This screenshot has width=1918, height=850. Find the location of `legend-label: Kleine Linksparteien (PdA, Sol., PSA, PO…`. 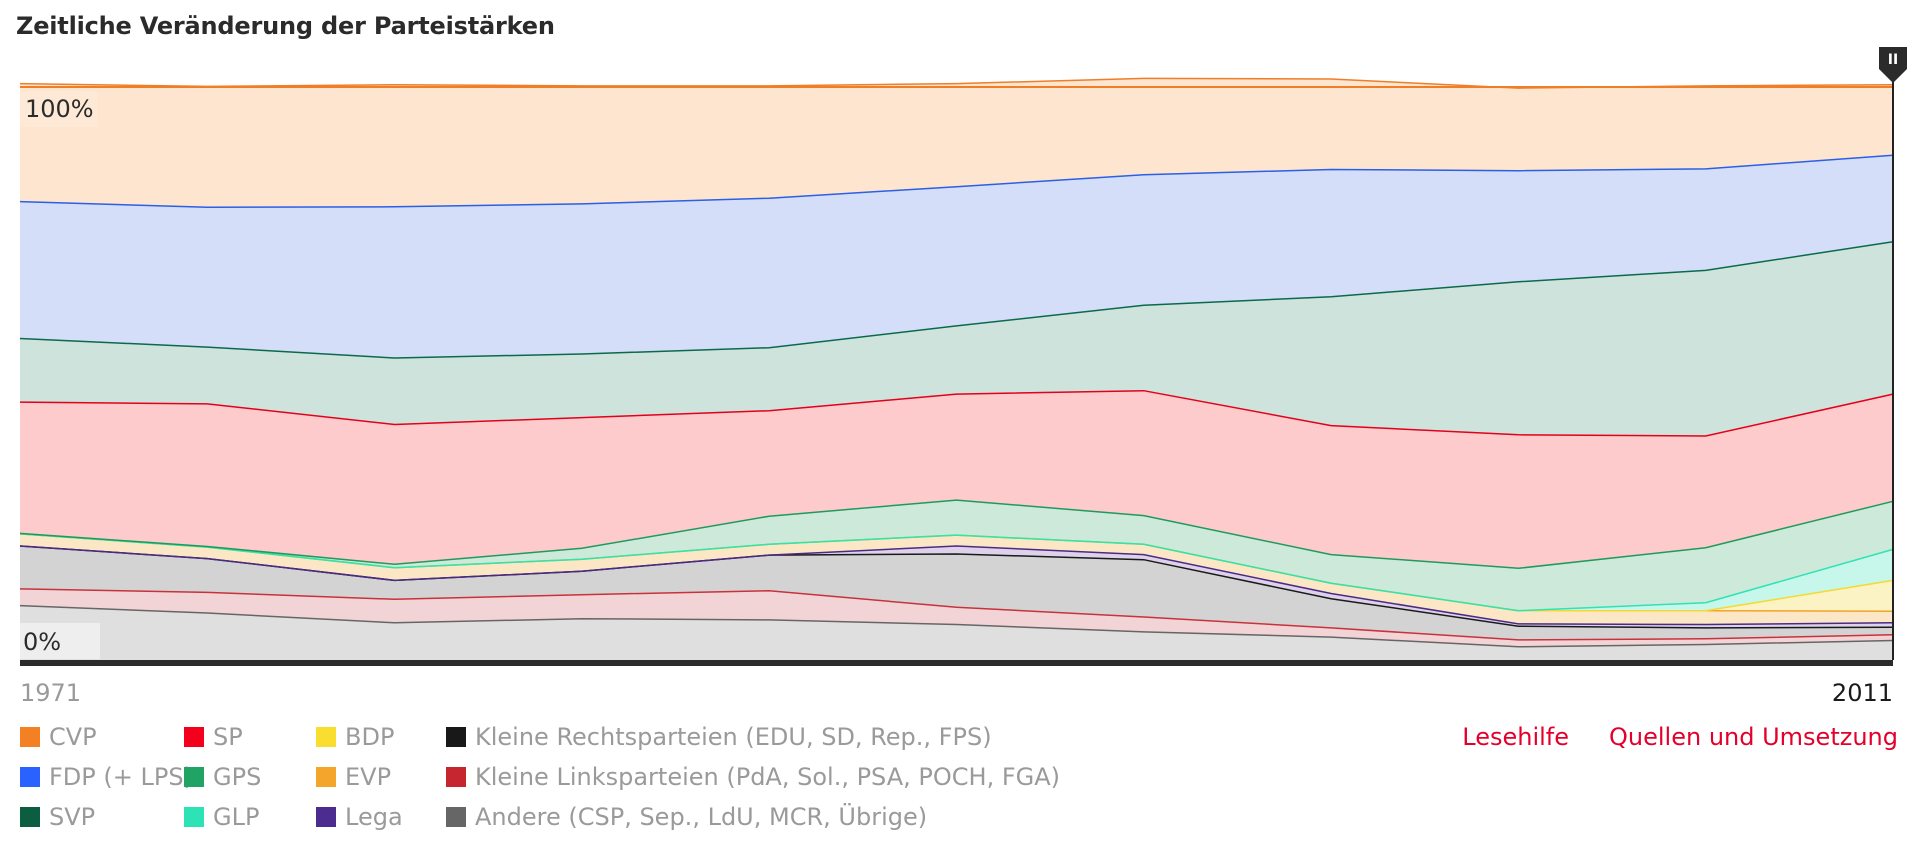

legend-label: Kleine Linksparteien (PdA, Sol., PSA, PO… is located at coordinates (768, 777).